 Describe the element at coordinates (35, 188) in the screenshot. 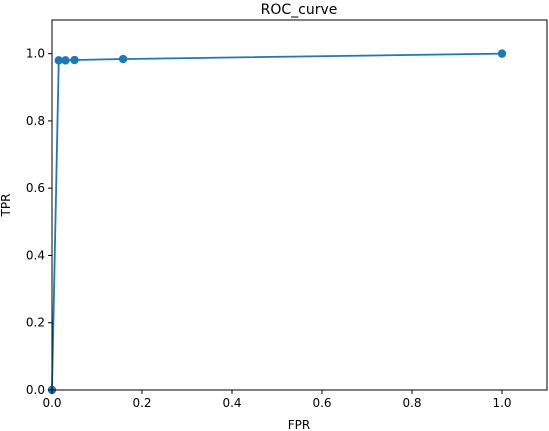

I see `y-tick-label: 0.6` at that location.